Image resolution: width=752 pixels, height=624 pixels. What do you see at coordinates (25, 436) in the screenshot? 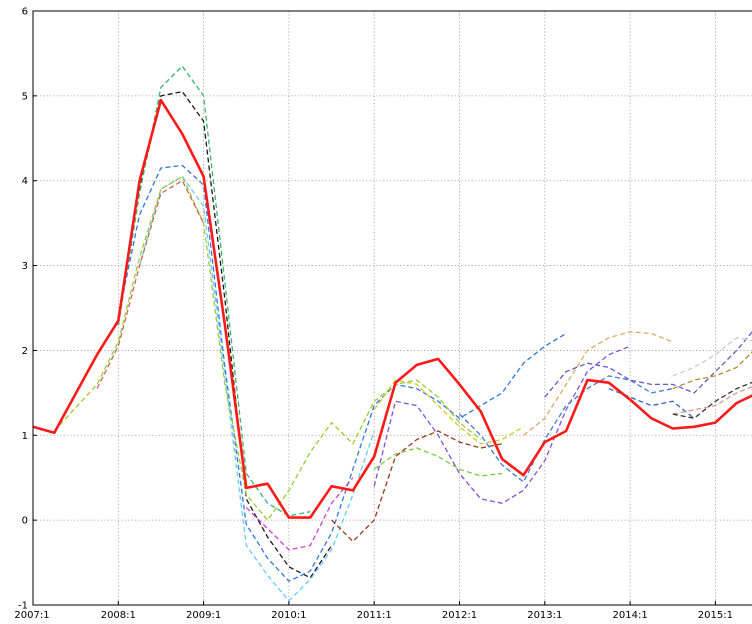
I see `y-tick-label: 1` at bounding box center [25, 436].